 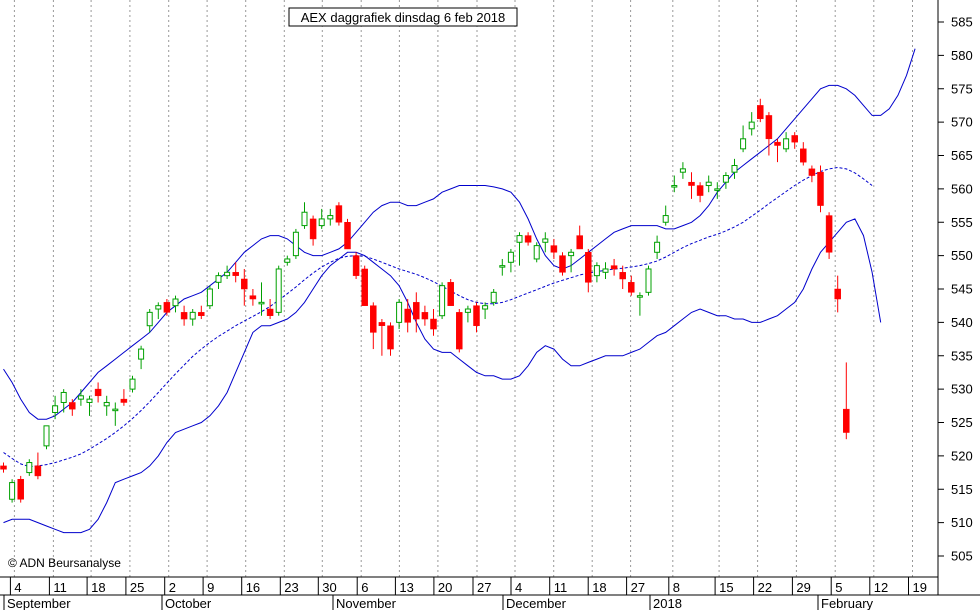 I want to click on y-tick-label: 565, so click(x=962, y=155).